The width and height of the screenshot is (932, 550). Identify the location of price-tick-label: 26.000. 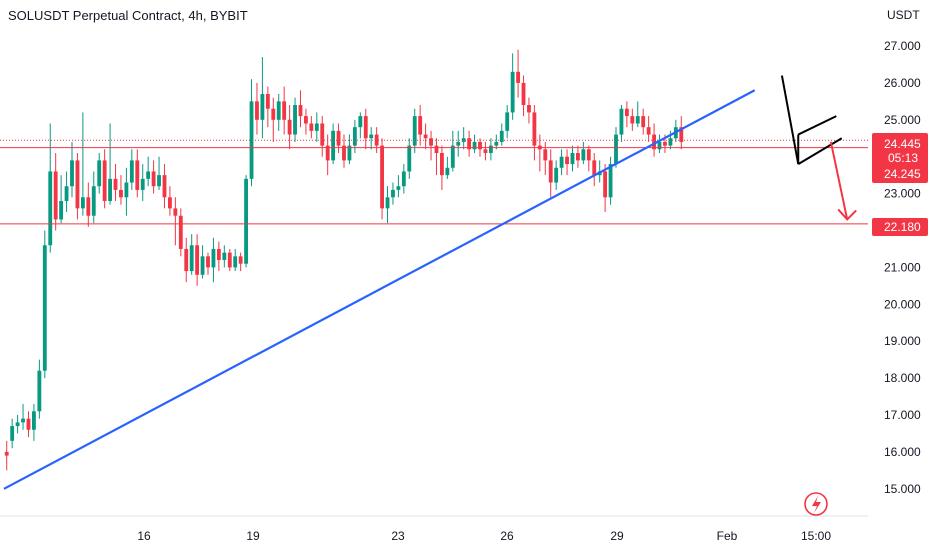
(902, 83).